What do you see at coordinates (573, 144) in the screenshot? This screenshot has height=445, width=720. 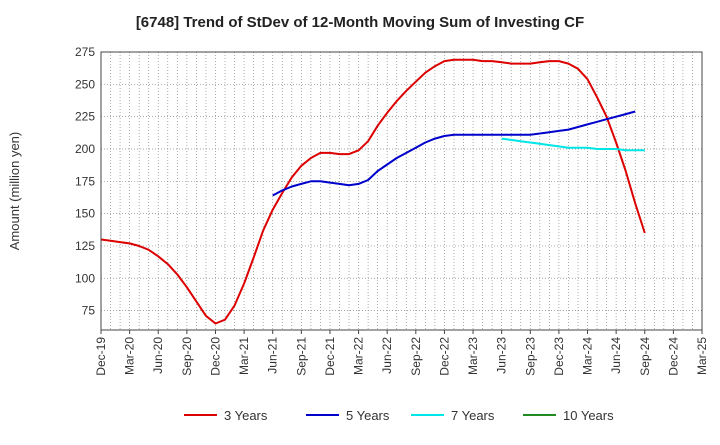 I see `series-line-7-years` at bounding box center [573, 144].